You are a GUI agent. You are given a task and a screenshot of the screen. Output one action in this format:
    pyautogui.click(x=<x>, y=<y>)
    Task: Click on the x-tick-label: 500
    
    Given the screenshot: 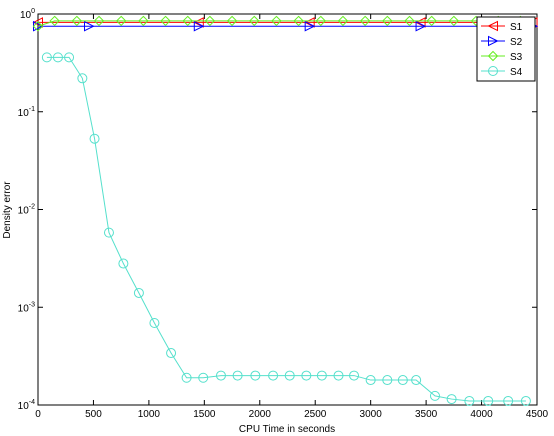 What is the action you would take?
    pyautogui.click(x=93, y=414)
    